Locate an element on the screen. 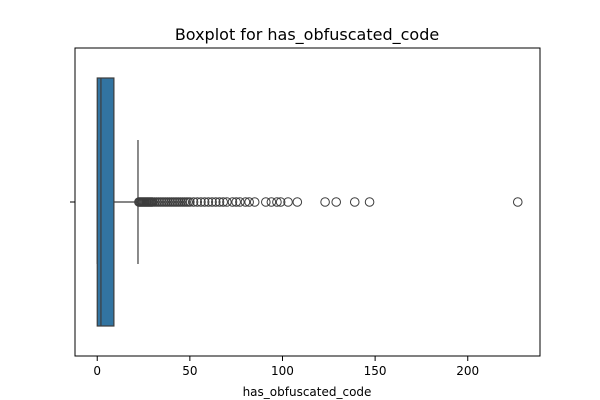  iqr-box is located at coordinates (105, 202).